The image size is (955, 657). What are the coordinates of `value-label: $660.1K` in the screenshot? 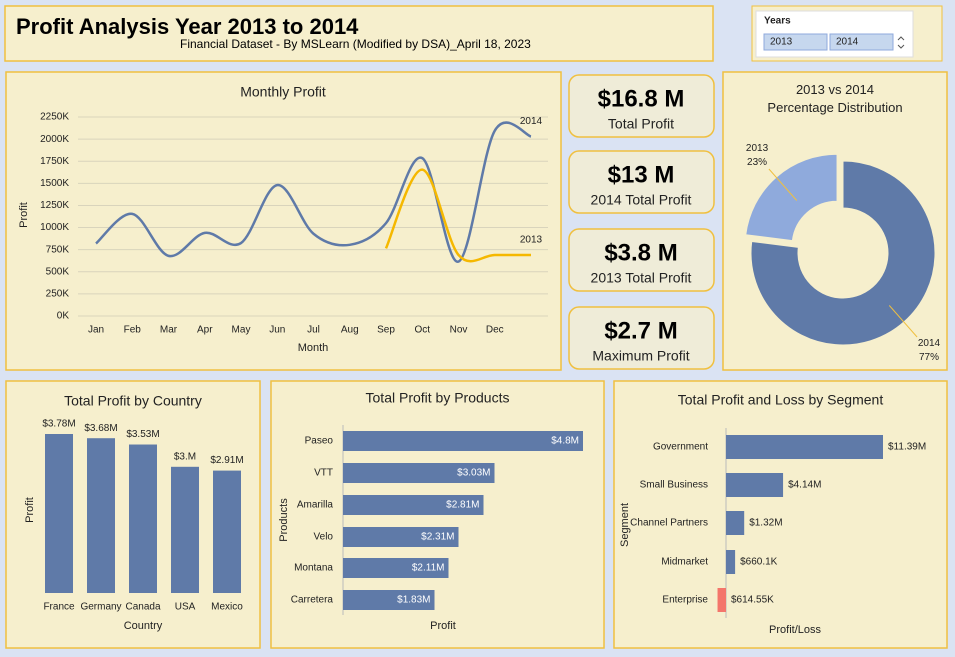 It's located at (759, 562).